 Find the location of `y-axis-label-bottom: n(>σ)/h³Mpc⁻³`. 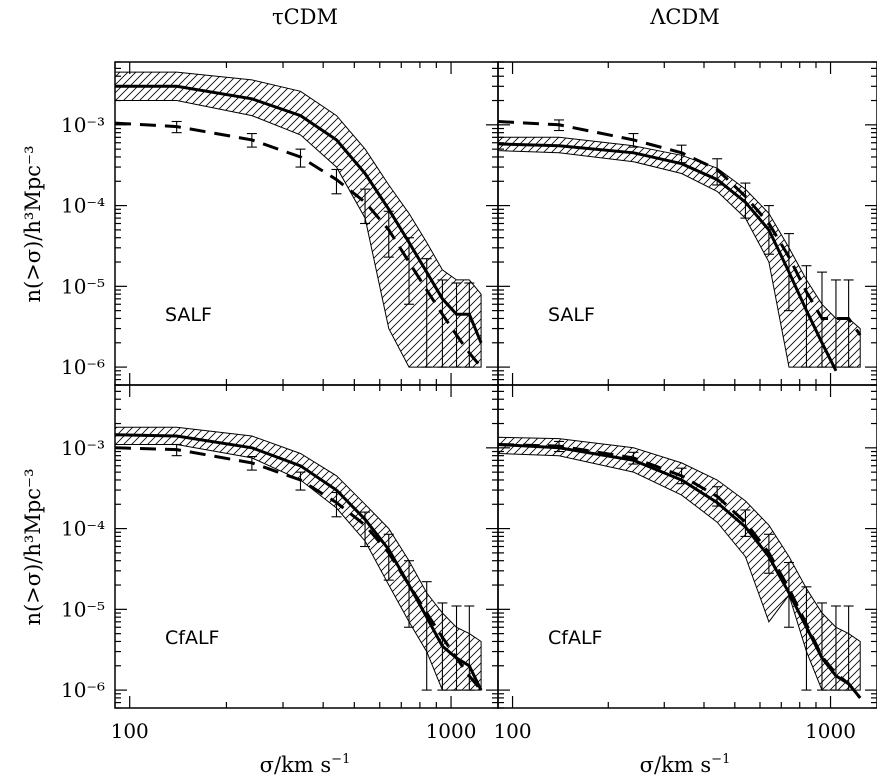

y-axis-label-bottom: n(>σ)/h³Mpc⁻³ is located at coordinates (33, 546).